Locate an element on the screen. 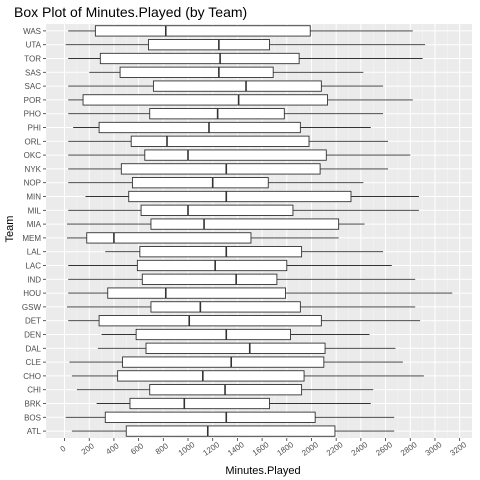 This screenshot has width=480, height=480. y-tick-label-dal: DAL is located at coordinates (33, 348).